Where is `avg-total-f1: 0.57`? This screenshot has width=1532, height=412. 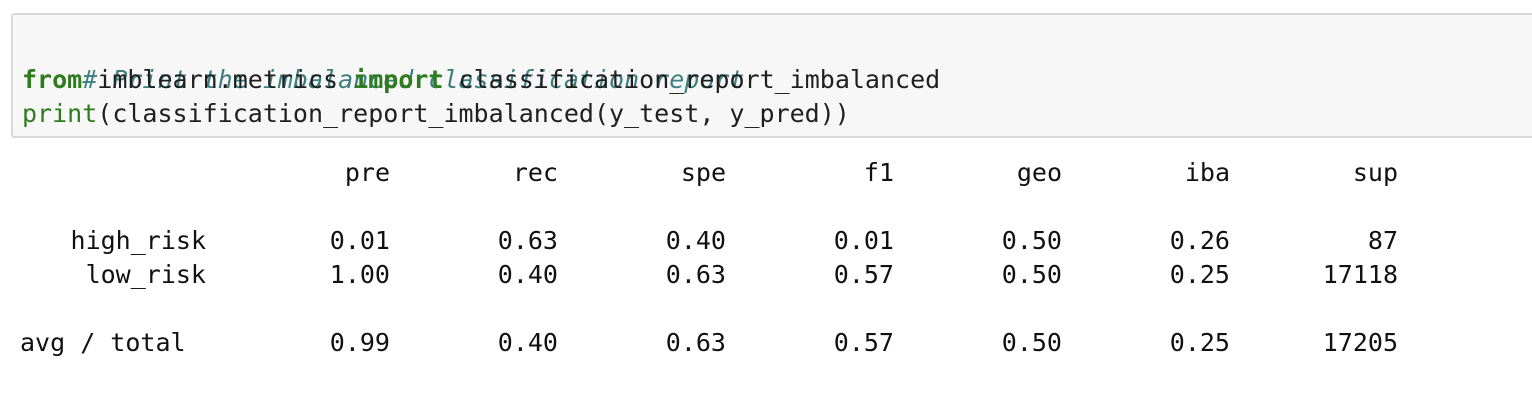 avg-total-f1: 0.57 is located at coordinates (863, 342).